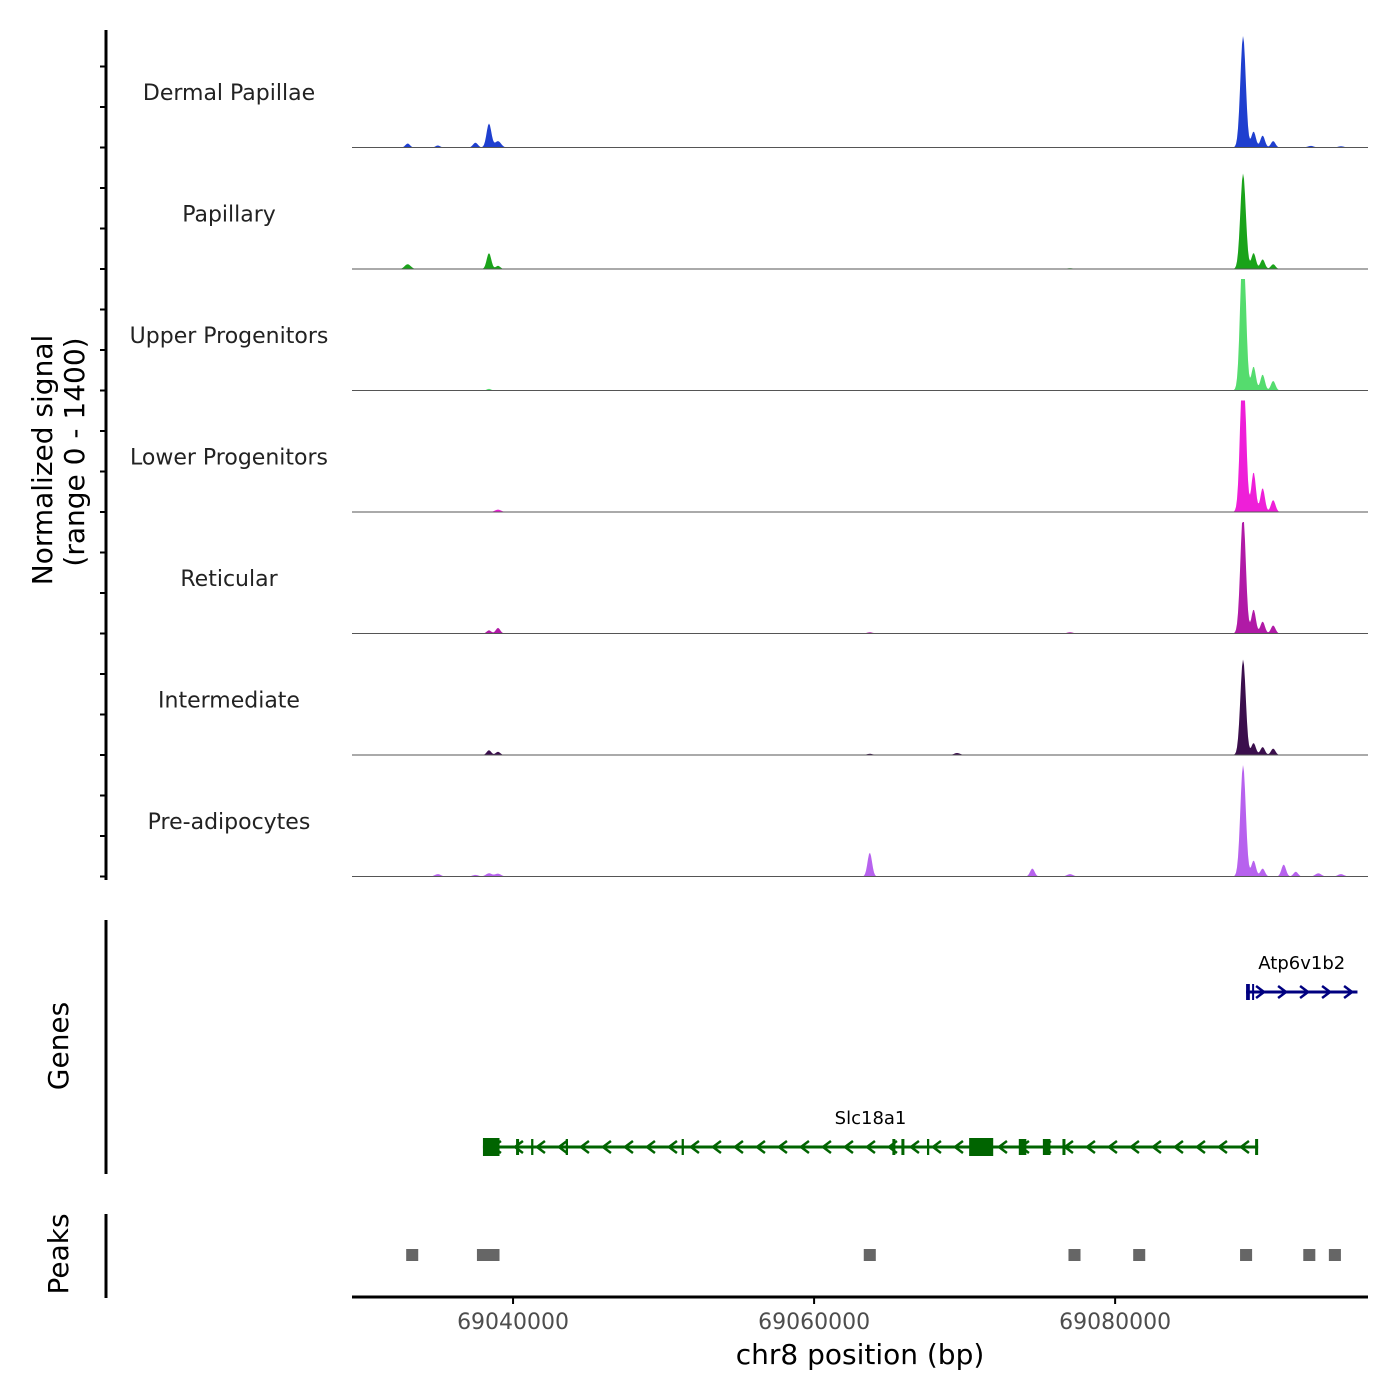  Describe the element at coordinates (1115, 1322) in the screenshot. I see `x-tick-label: 69080000` at that location.